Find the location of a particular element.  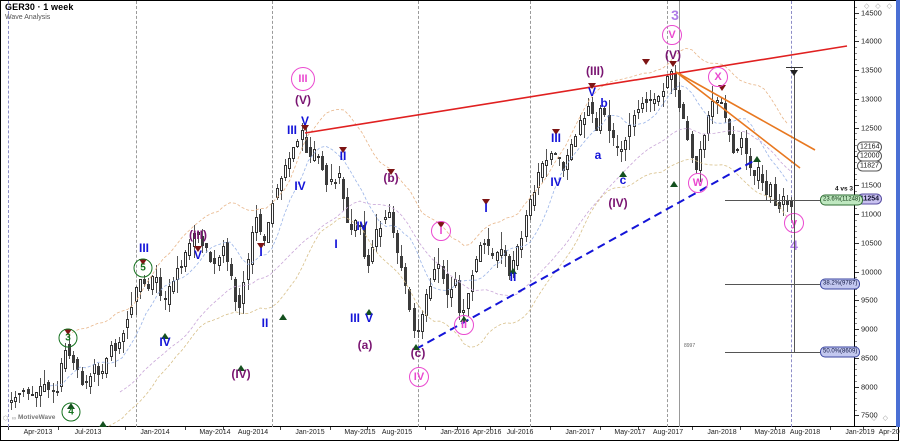

wave-label-c: (c) is located at coordinates (418, 353).